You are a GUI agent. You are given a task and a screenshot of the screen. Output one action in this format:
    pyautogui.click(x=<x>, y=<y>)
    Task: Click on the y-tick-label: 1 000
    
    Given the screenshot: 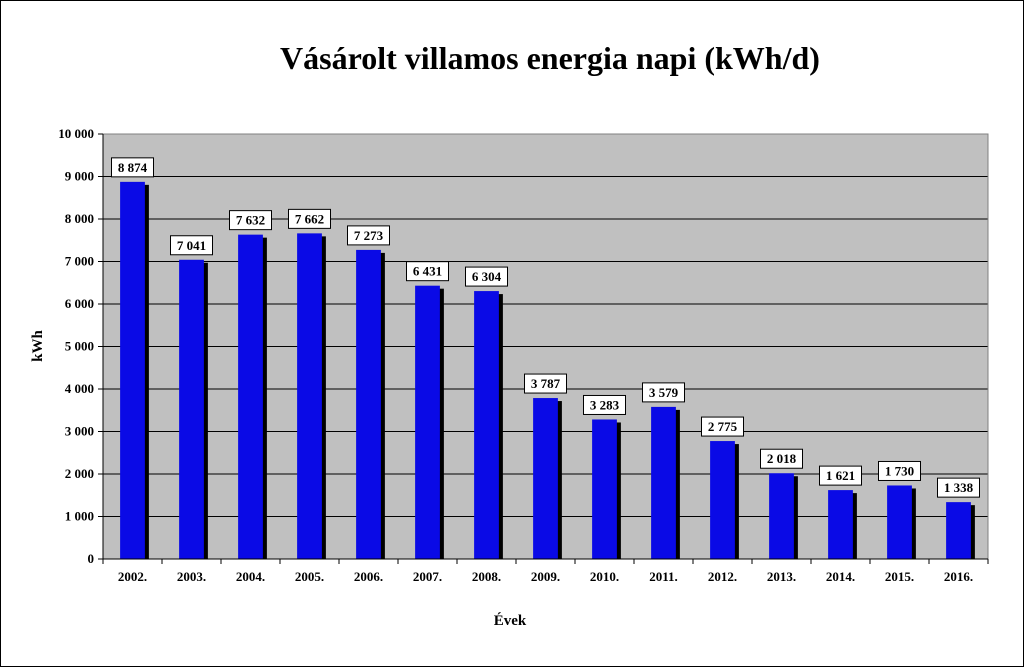 What is the action you would take?
    pyautogui.click(x=79, y=516)
    